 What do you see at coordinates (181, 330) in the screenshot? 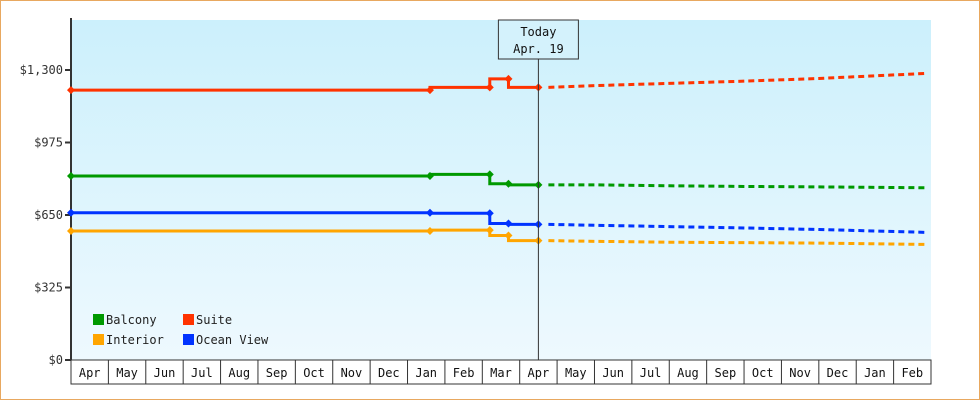
I see `legend: Balcony Suite Interior Ocean View` at bounding box center [181, 330].